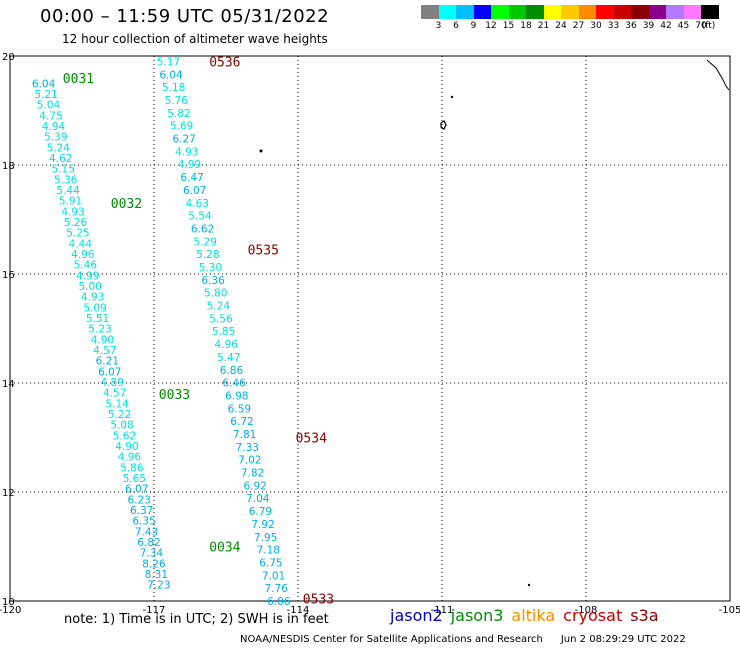 Image resolution: width=740 pixels, height=650 pixels. Describe the element at coordinates (8, 493) in the screenshot. I see `latitude-label: 12` at that location.